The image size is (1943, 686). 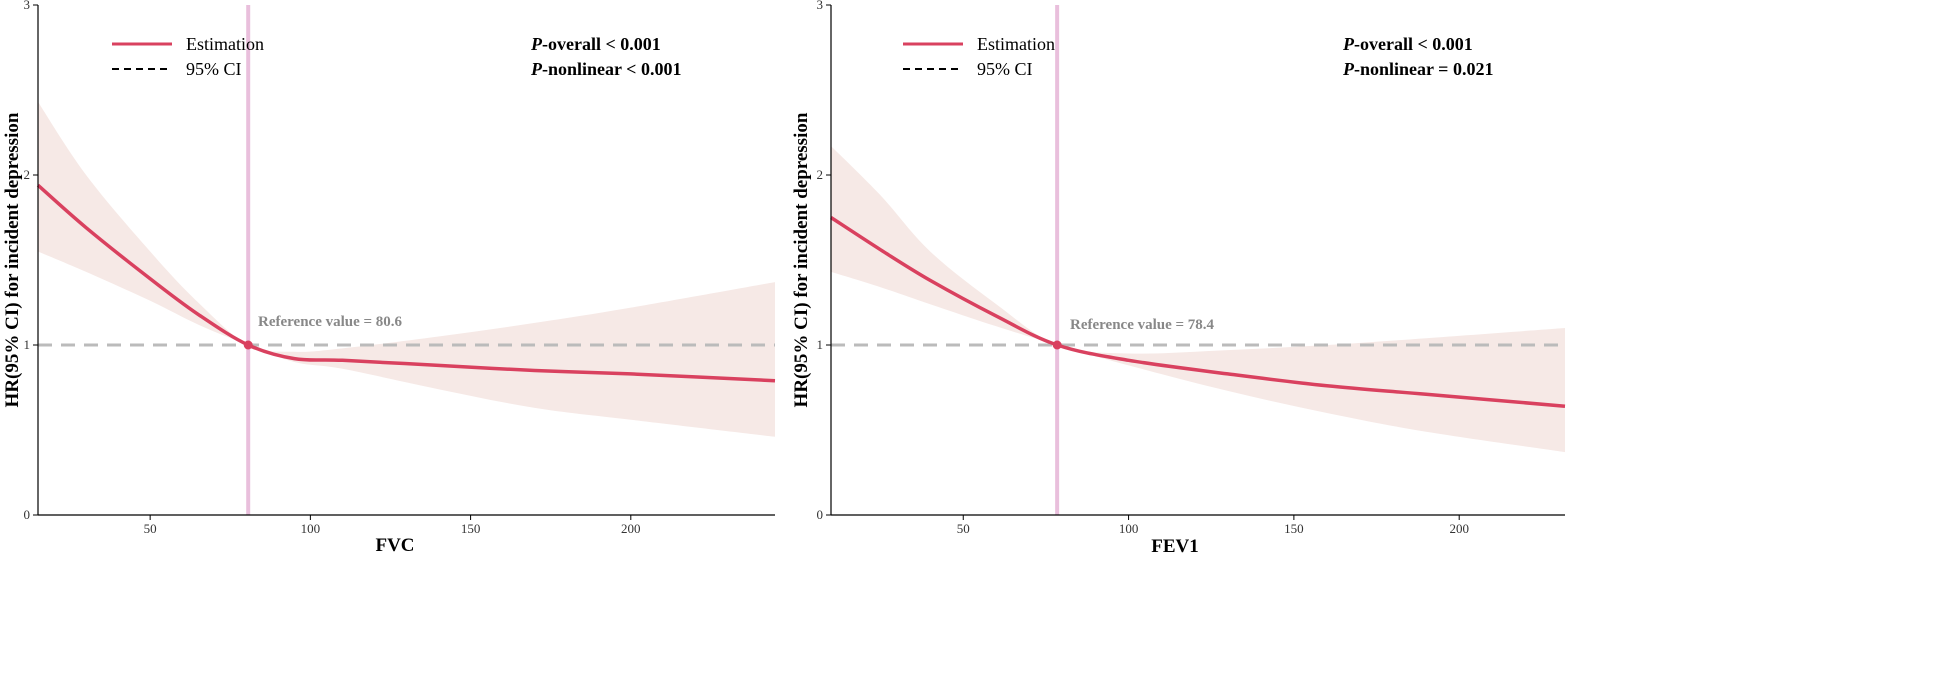 What do you see at coordinates (1142, 325) in the screenshot?
I see `reference-value-label: Reference value = 78.4` at bounding box center [1142, 325].